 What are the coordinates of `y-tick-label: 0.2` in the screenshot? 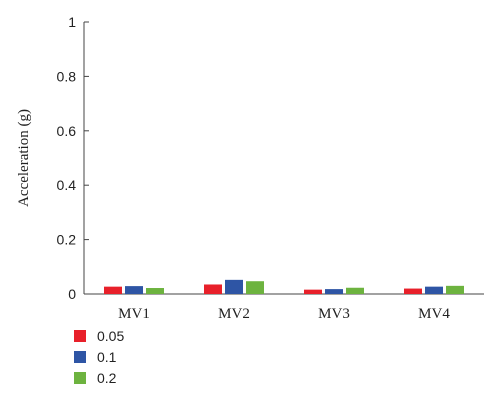 It's located at (67, 240).